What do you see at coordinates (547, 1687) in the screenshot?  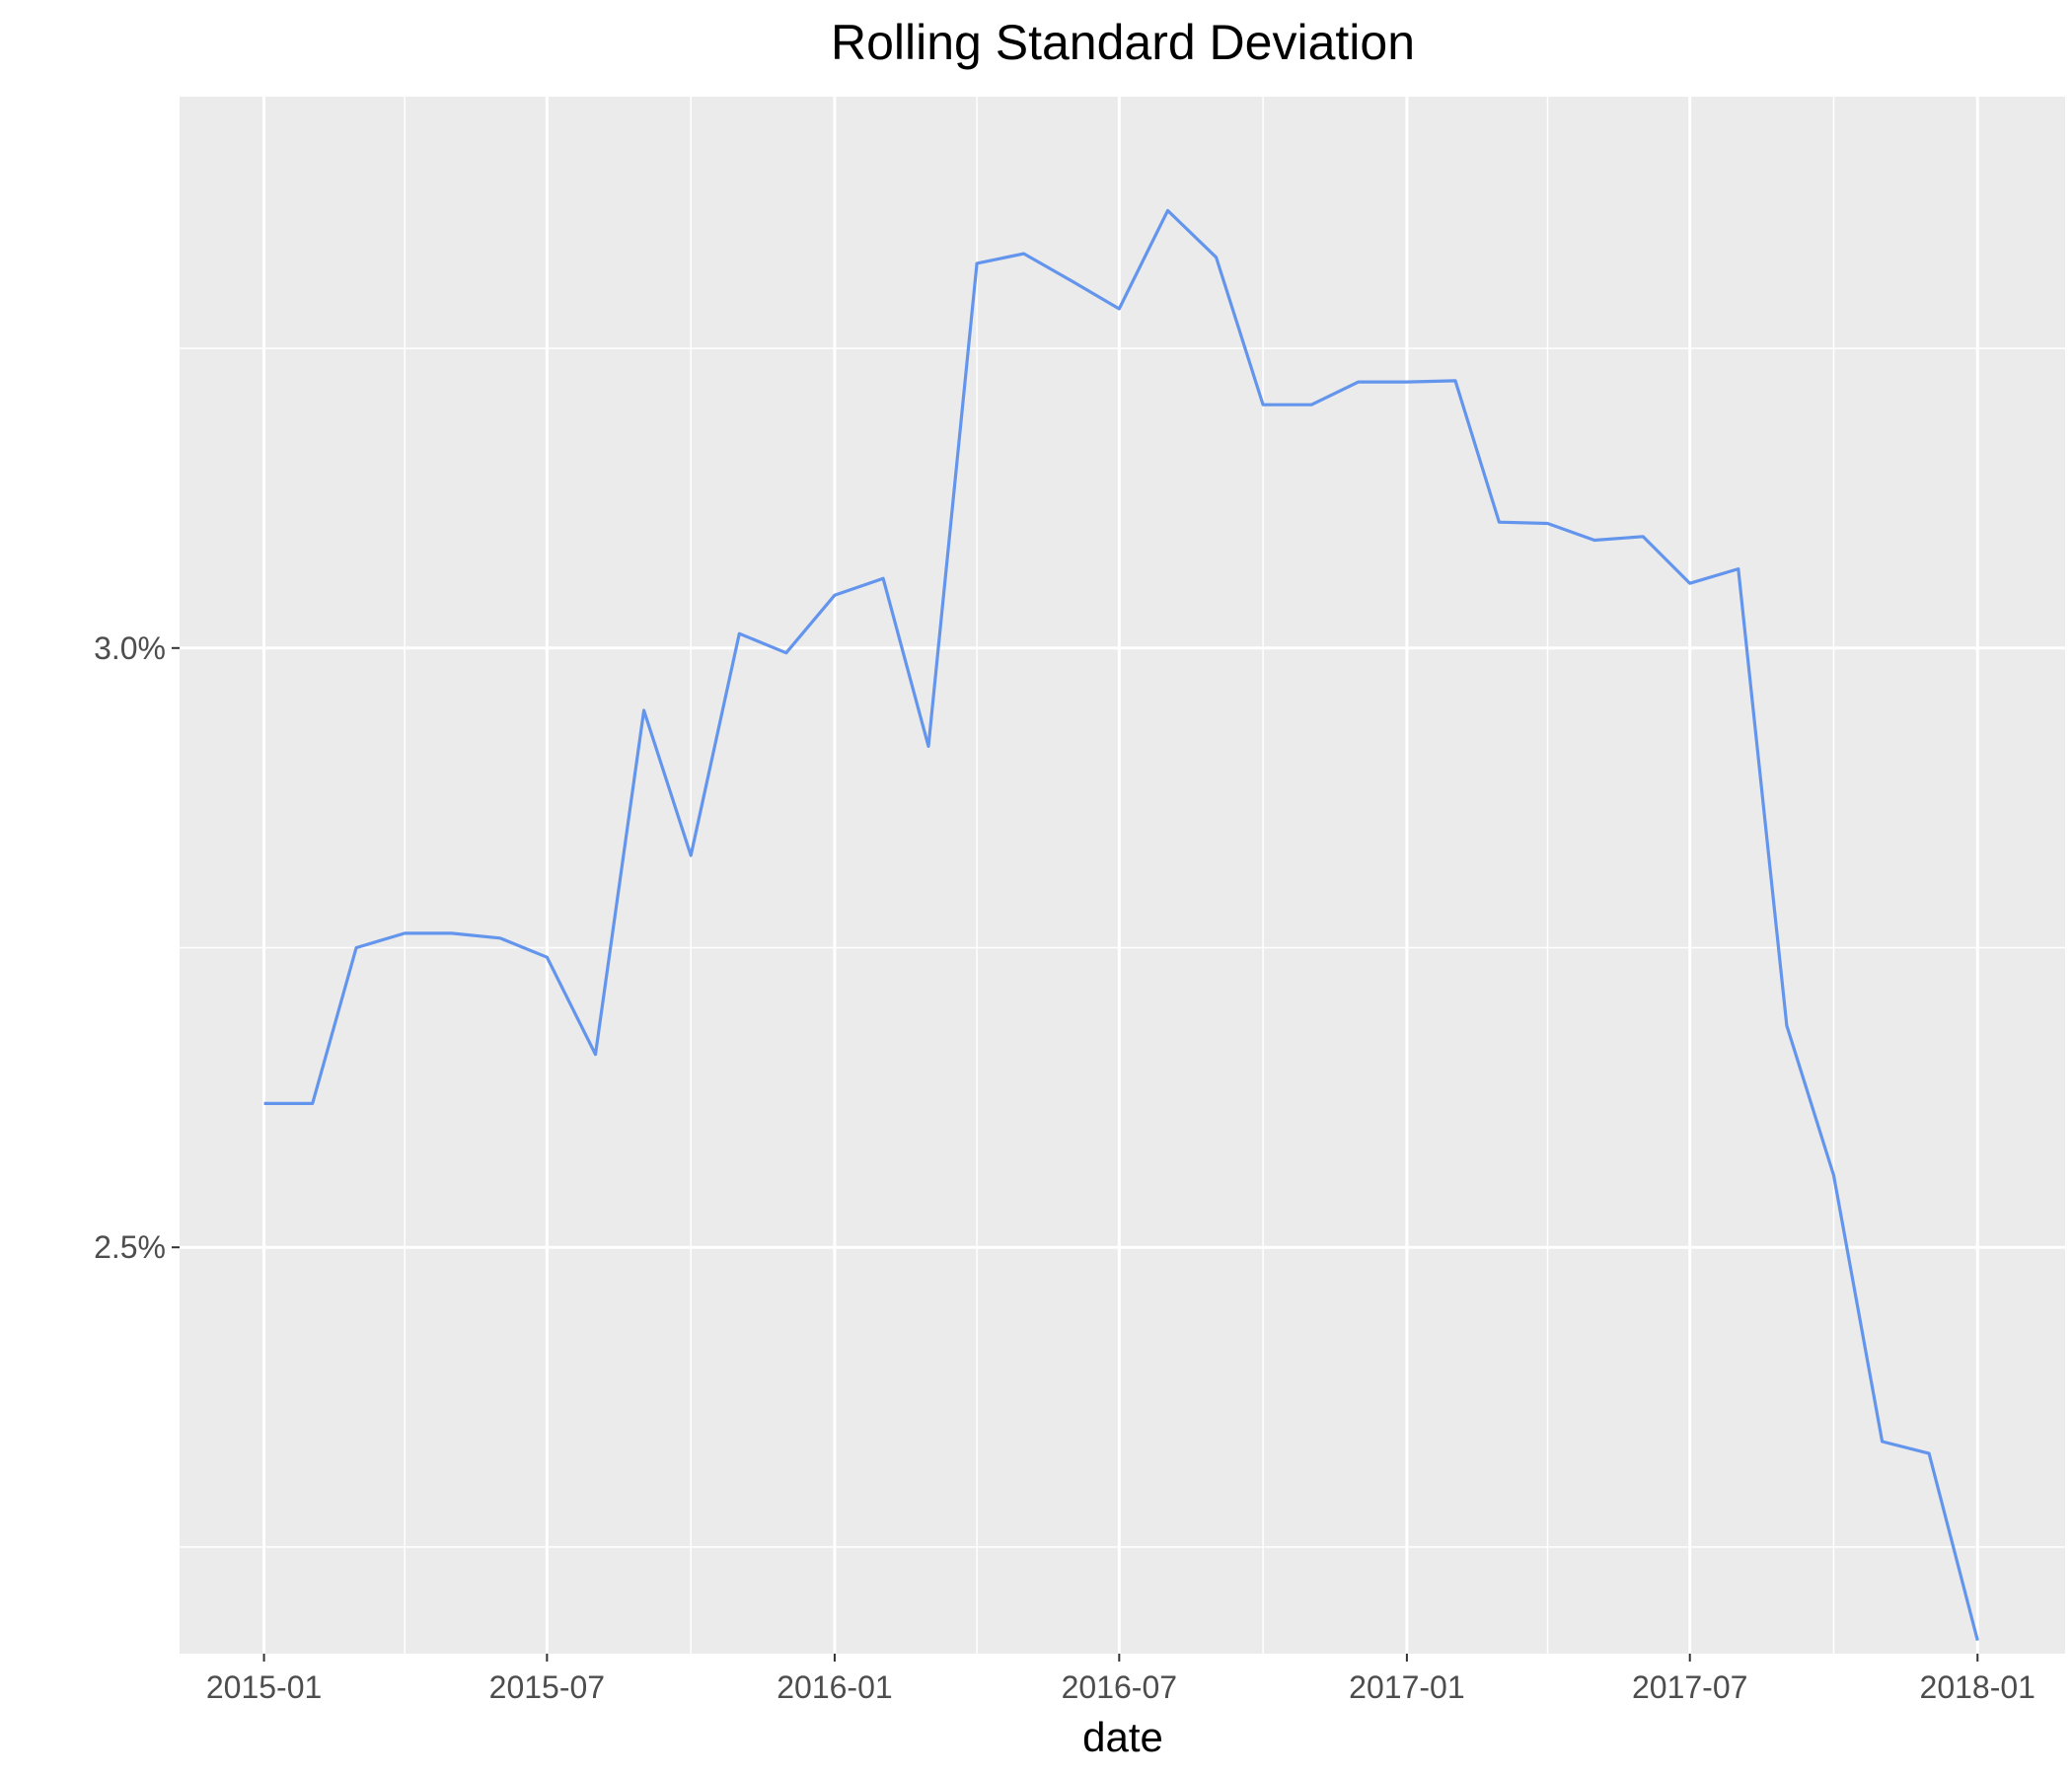 I see `x-tick-label: 2015-07` at bounding box center [547, 1687].